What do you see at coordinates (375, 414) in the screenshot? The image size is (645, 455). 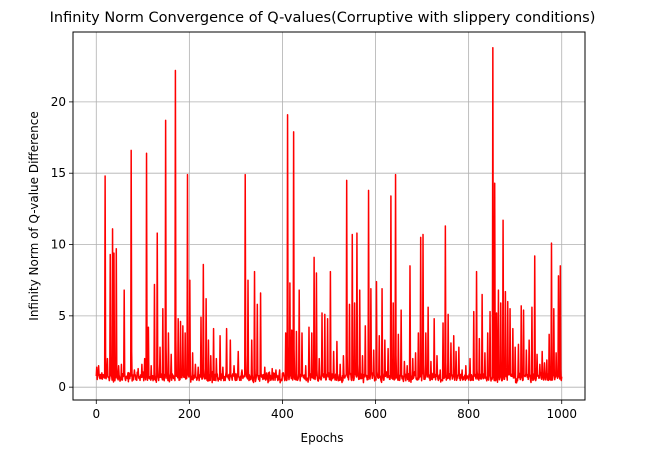 I see `x-tick-label: 600` at bounding box center [375, 414].